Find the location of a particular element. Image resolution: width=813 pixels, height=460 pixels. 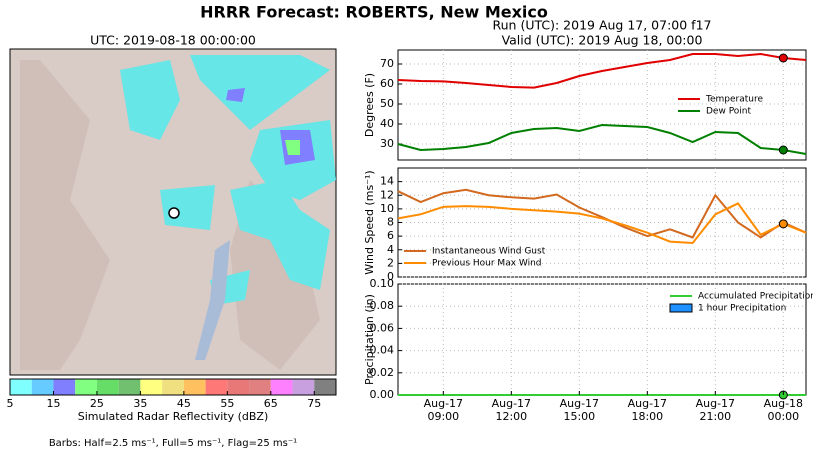

y-tick-label: 0.00 is located at coordinates (382, 394).